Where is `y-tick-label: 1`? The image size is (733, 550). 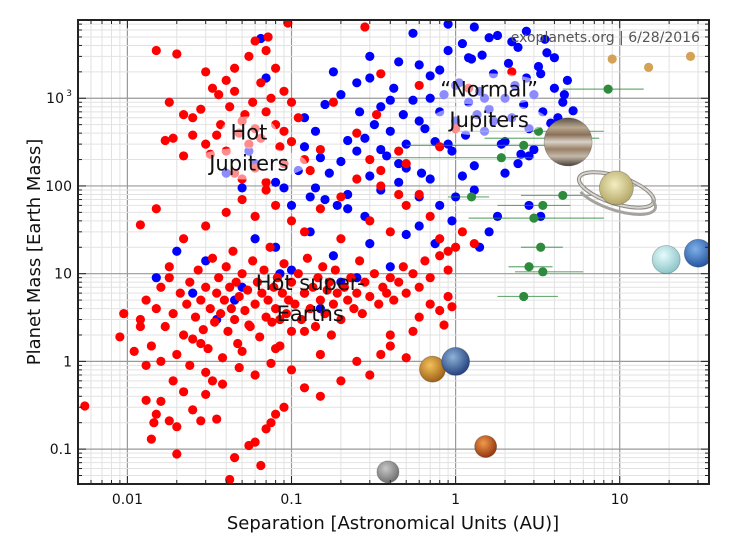
y-tick-label: 1 is located at coordinates (67, 362).